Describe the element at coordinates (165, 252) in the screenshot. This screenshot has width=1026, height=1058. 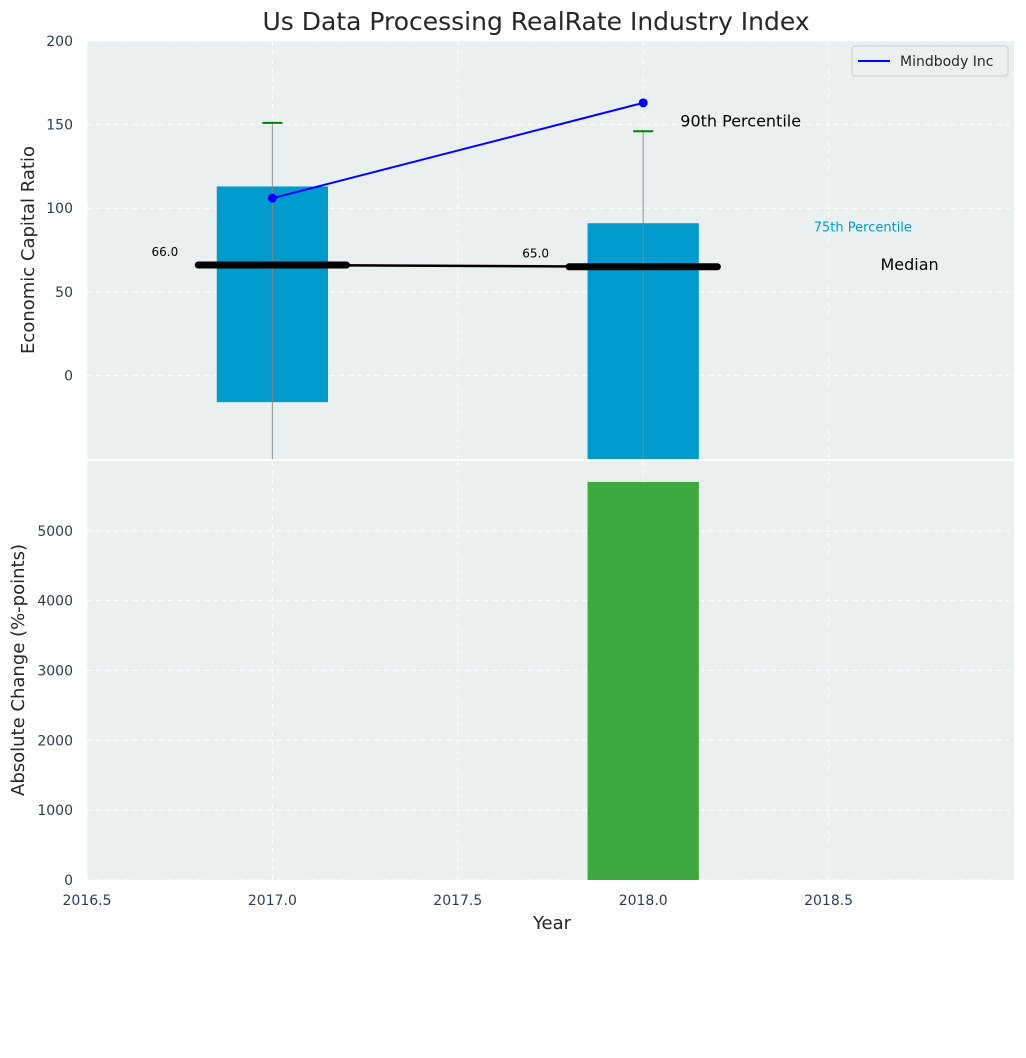
I see `median-value-label: 66.0` at that location.